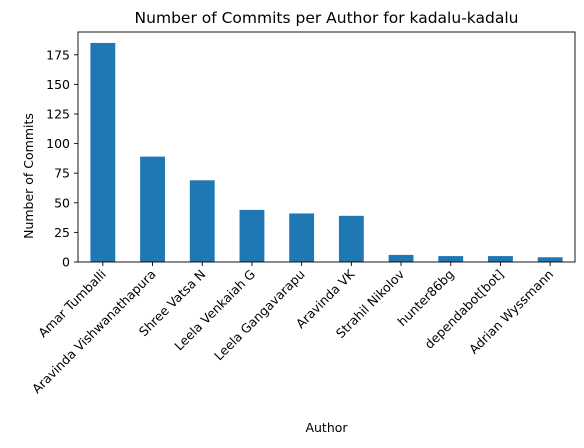 Image resolution: width=584 pixels, height=448 pixels. Describe the element at coordinates (58, 84) in the screenshot. I see `y-tick-label: 150` at that location.